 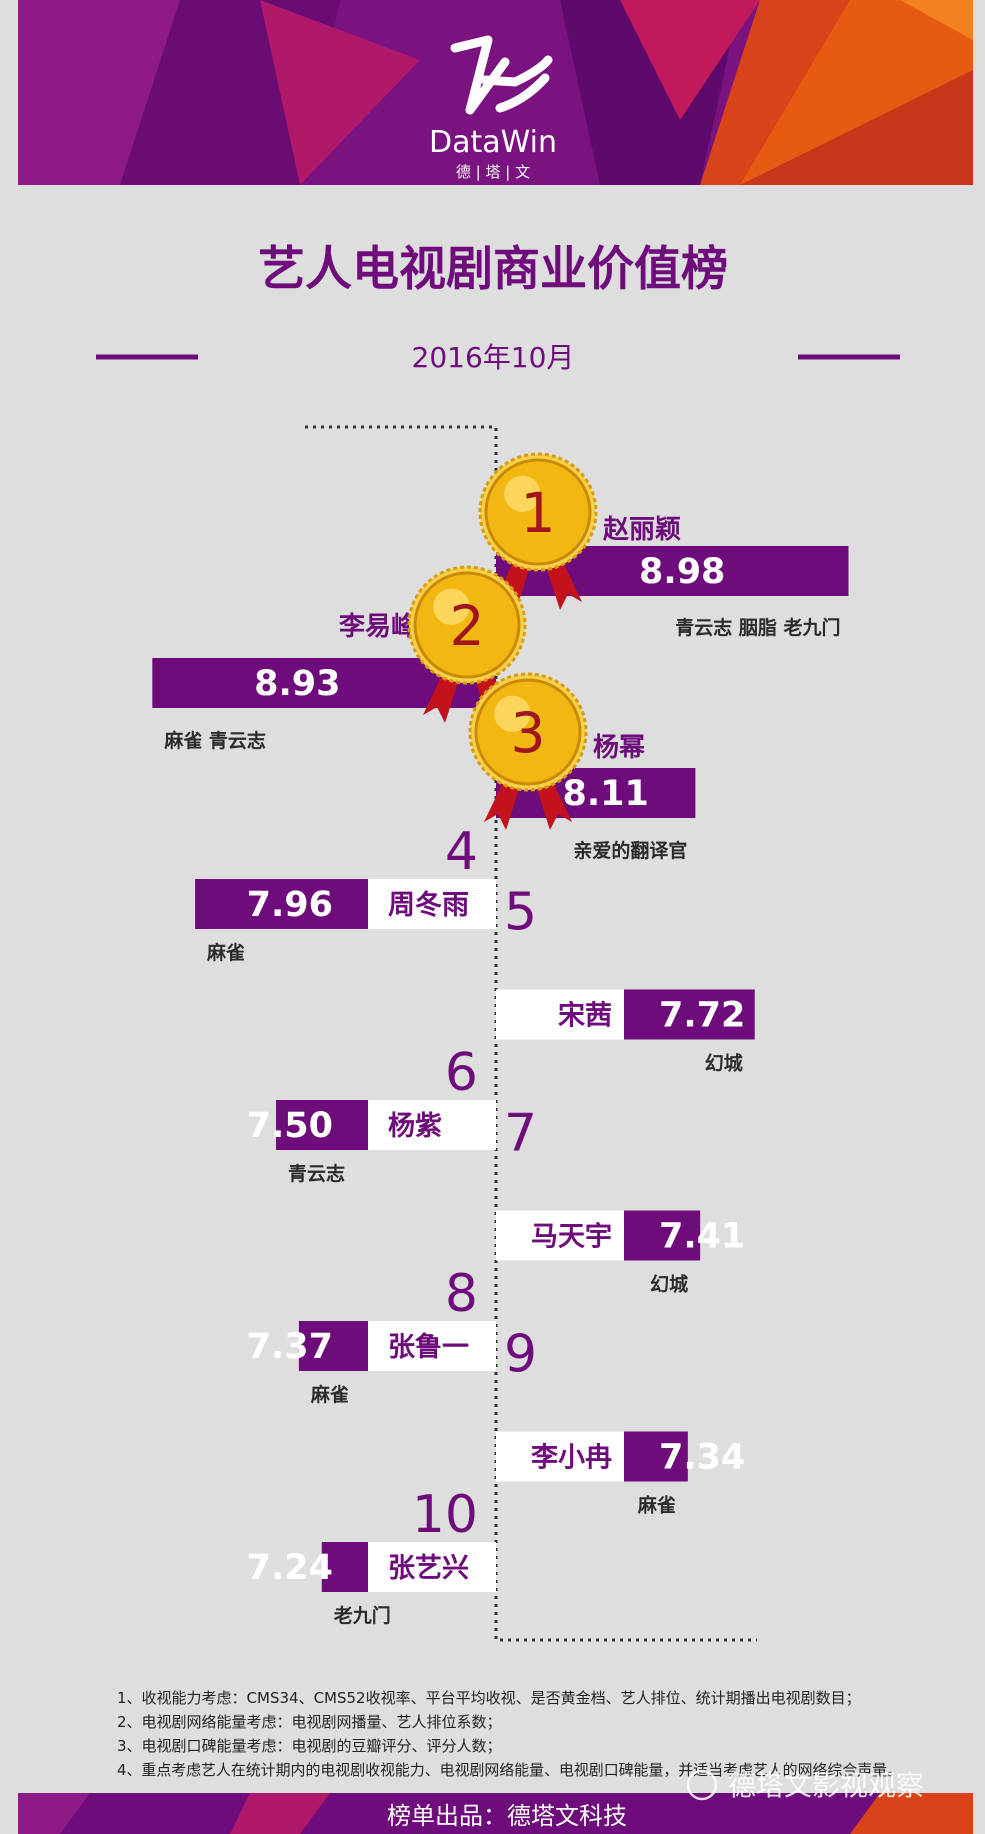 What do you see at coordinates (571, 1237) in the screenshot?
I see `rank-7-name: 马天宇` at bounding box center [571, 1237].